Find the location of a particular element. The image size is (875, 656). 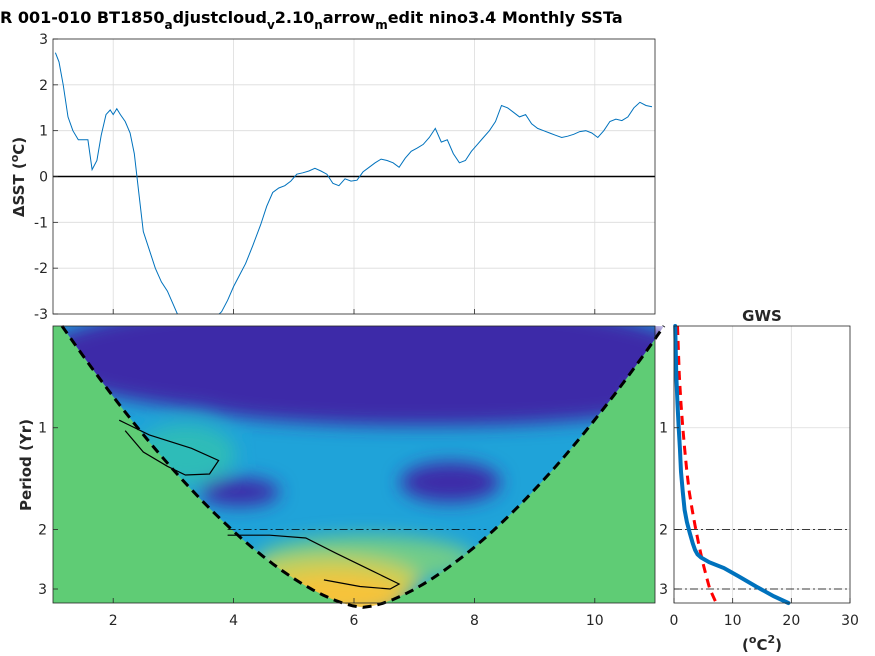

gws-y-tick-label: 3 is located at coordinates (663, 590).